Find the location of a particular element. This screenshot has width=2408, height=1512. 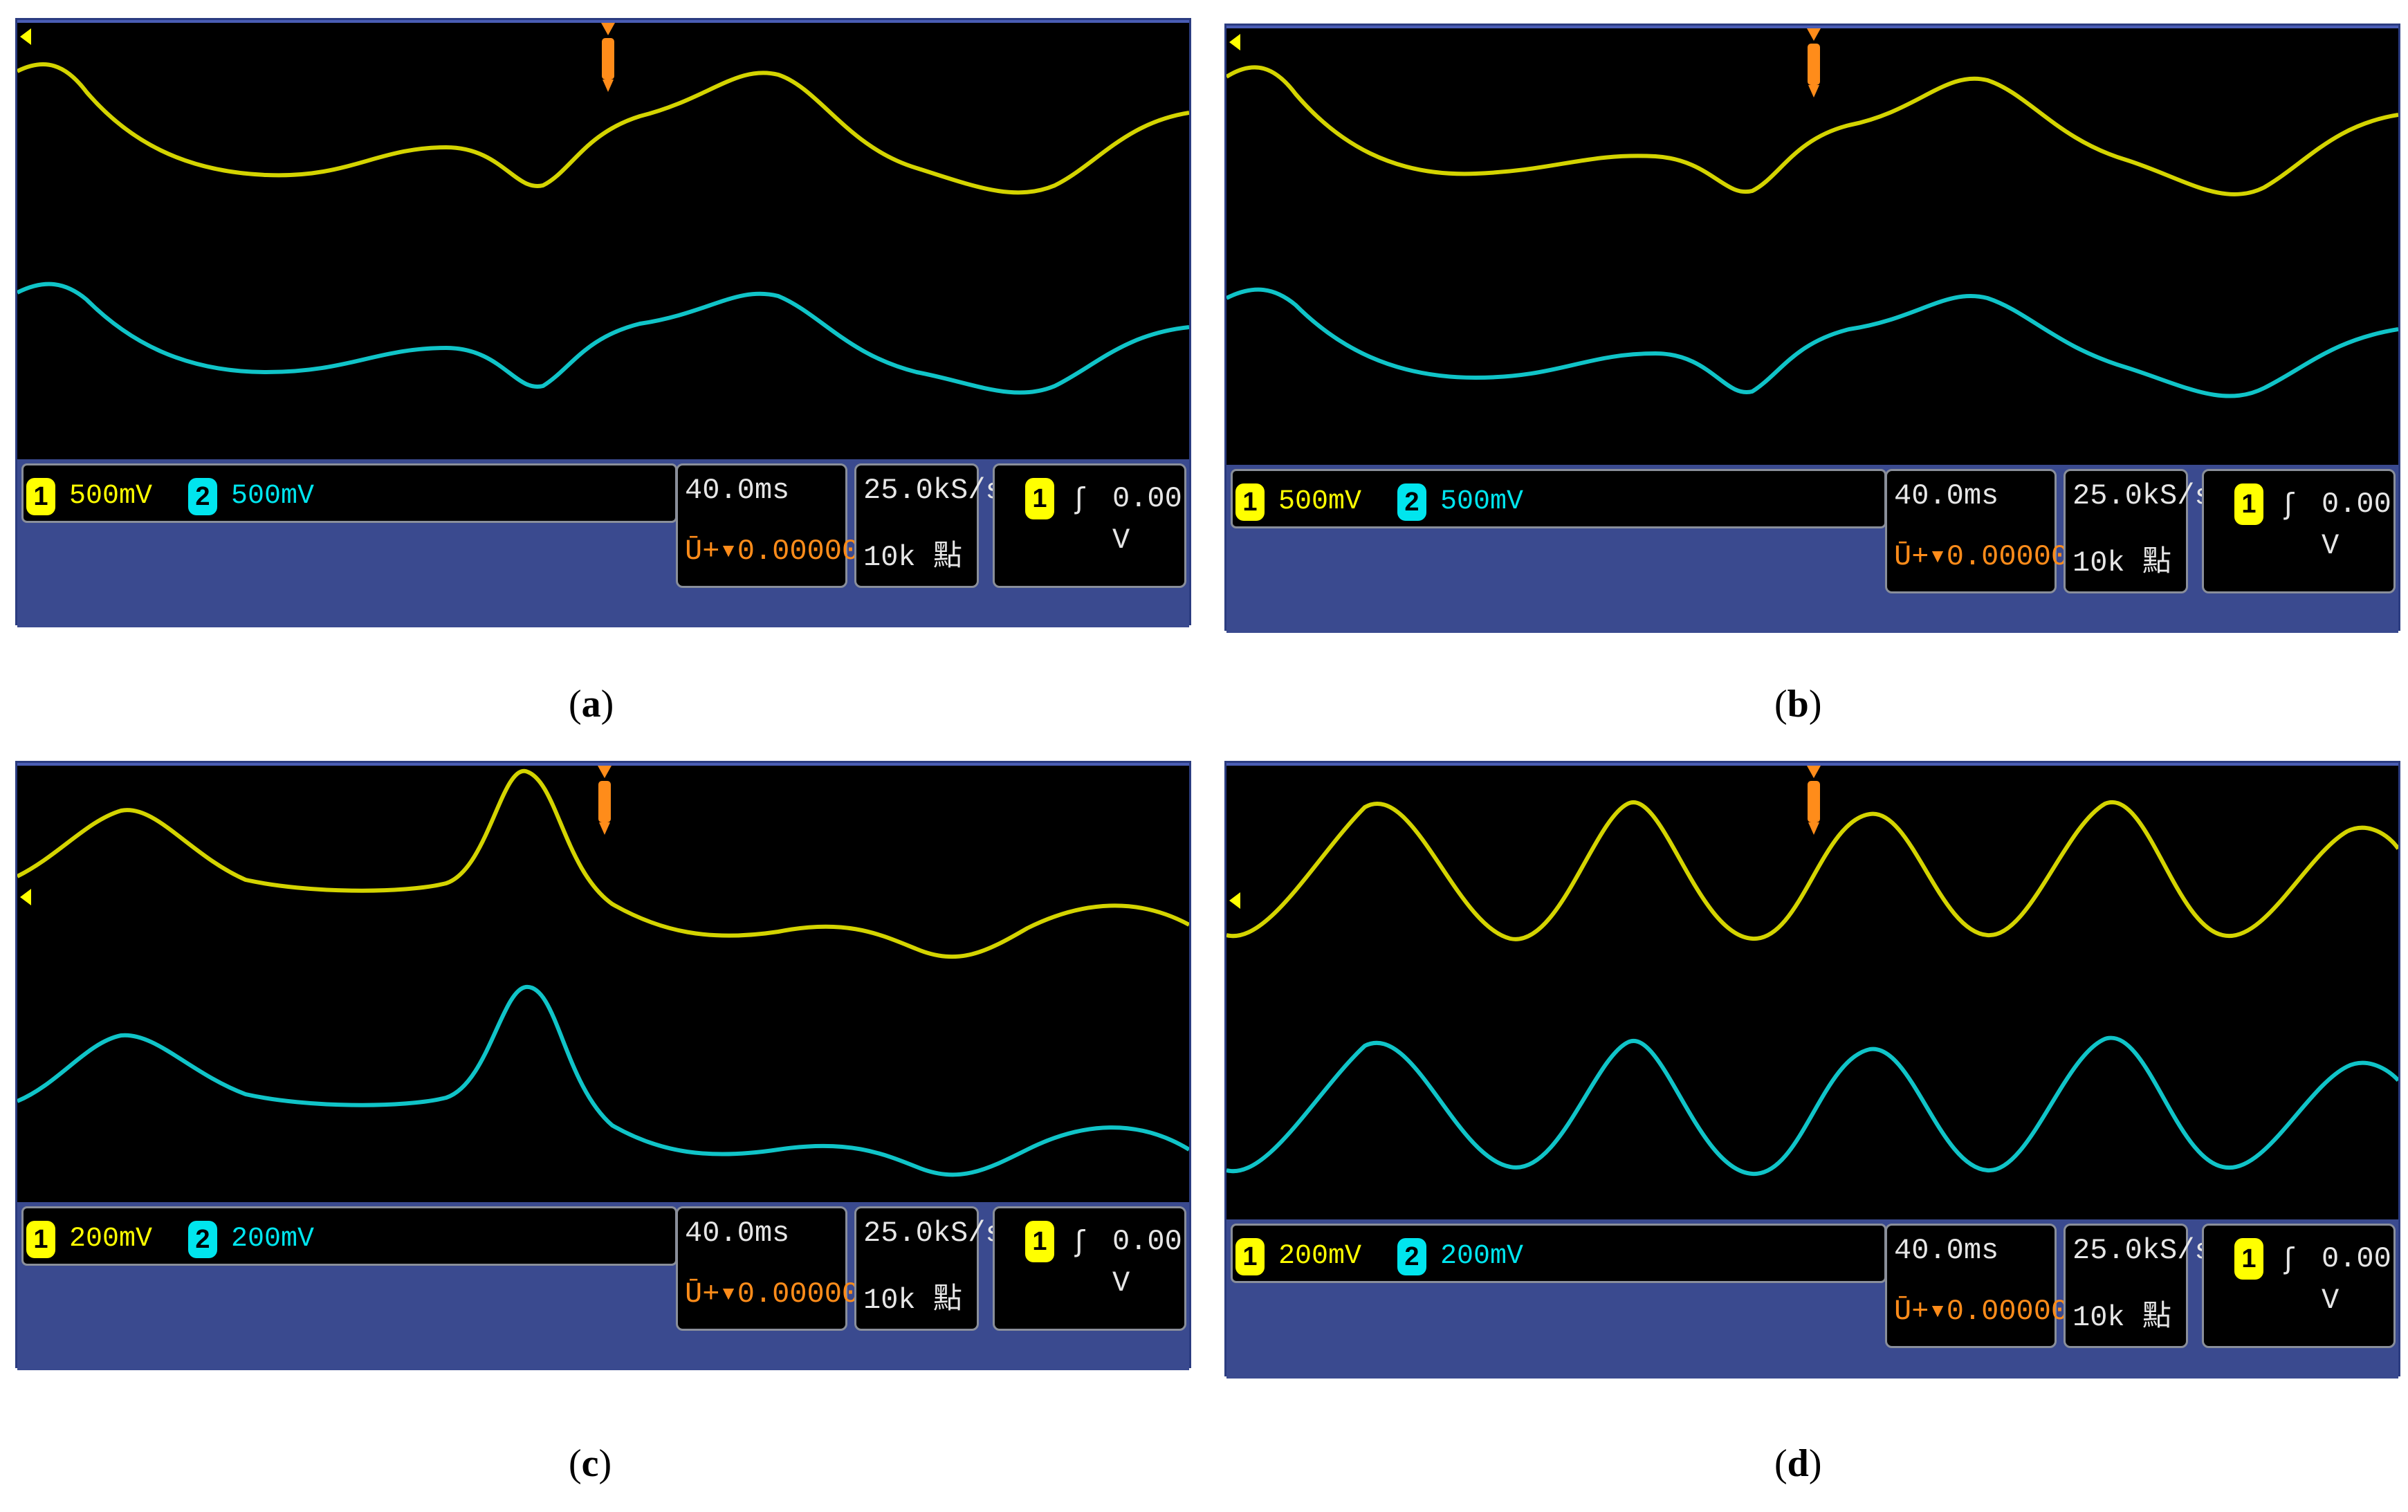

caption-d: (d) is located at coordinates (1798, 1463).